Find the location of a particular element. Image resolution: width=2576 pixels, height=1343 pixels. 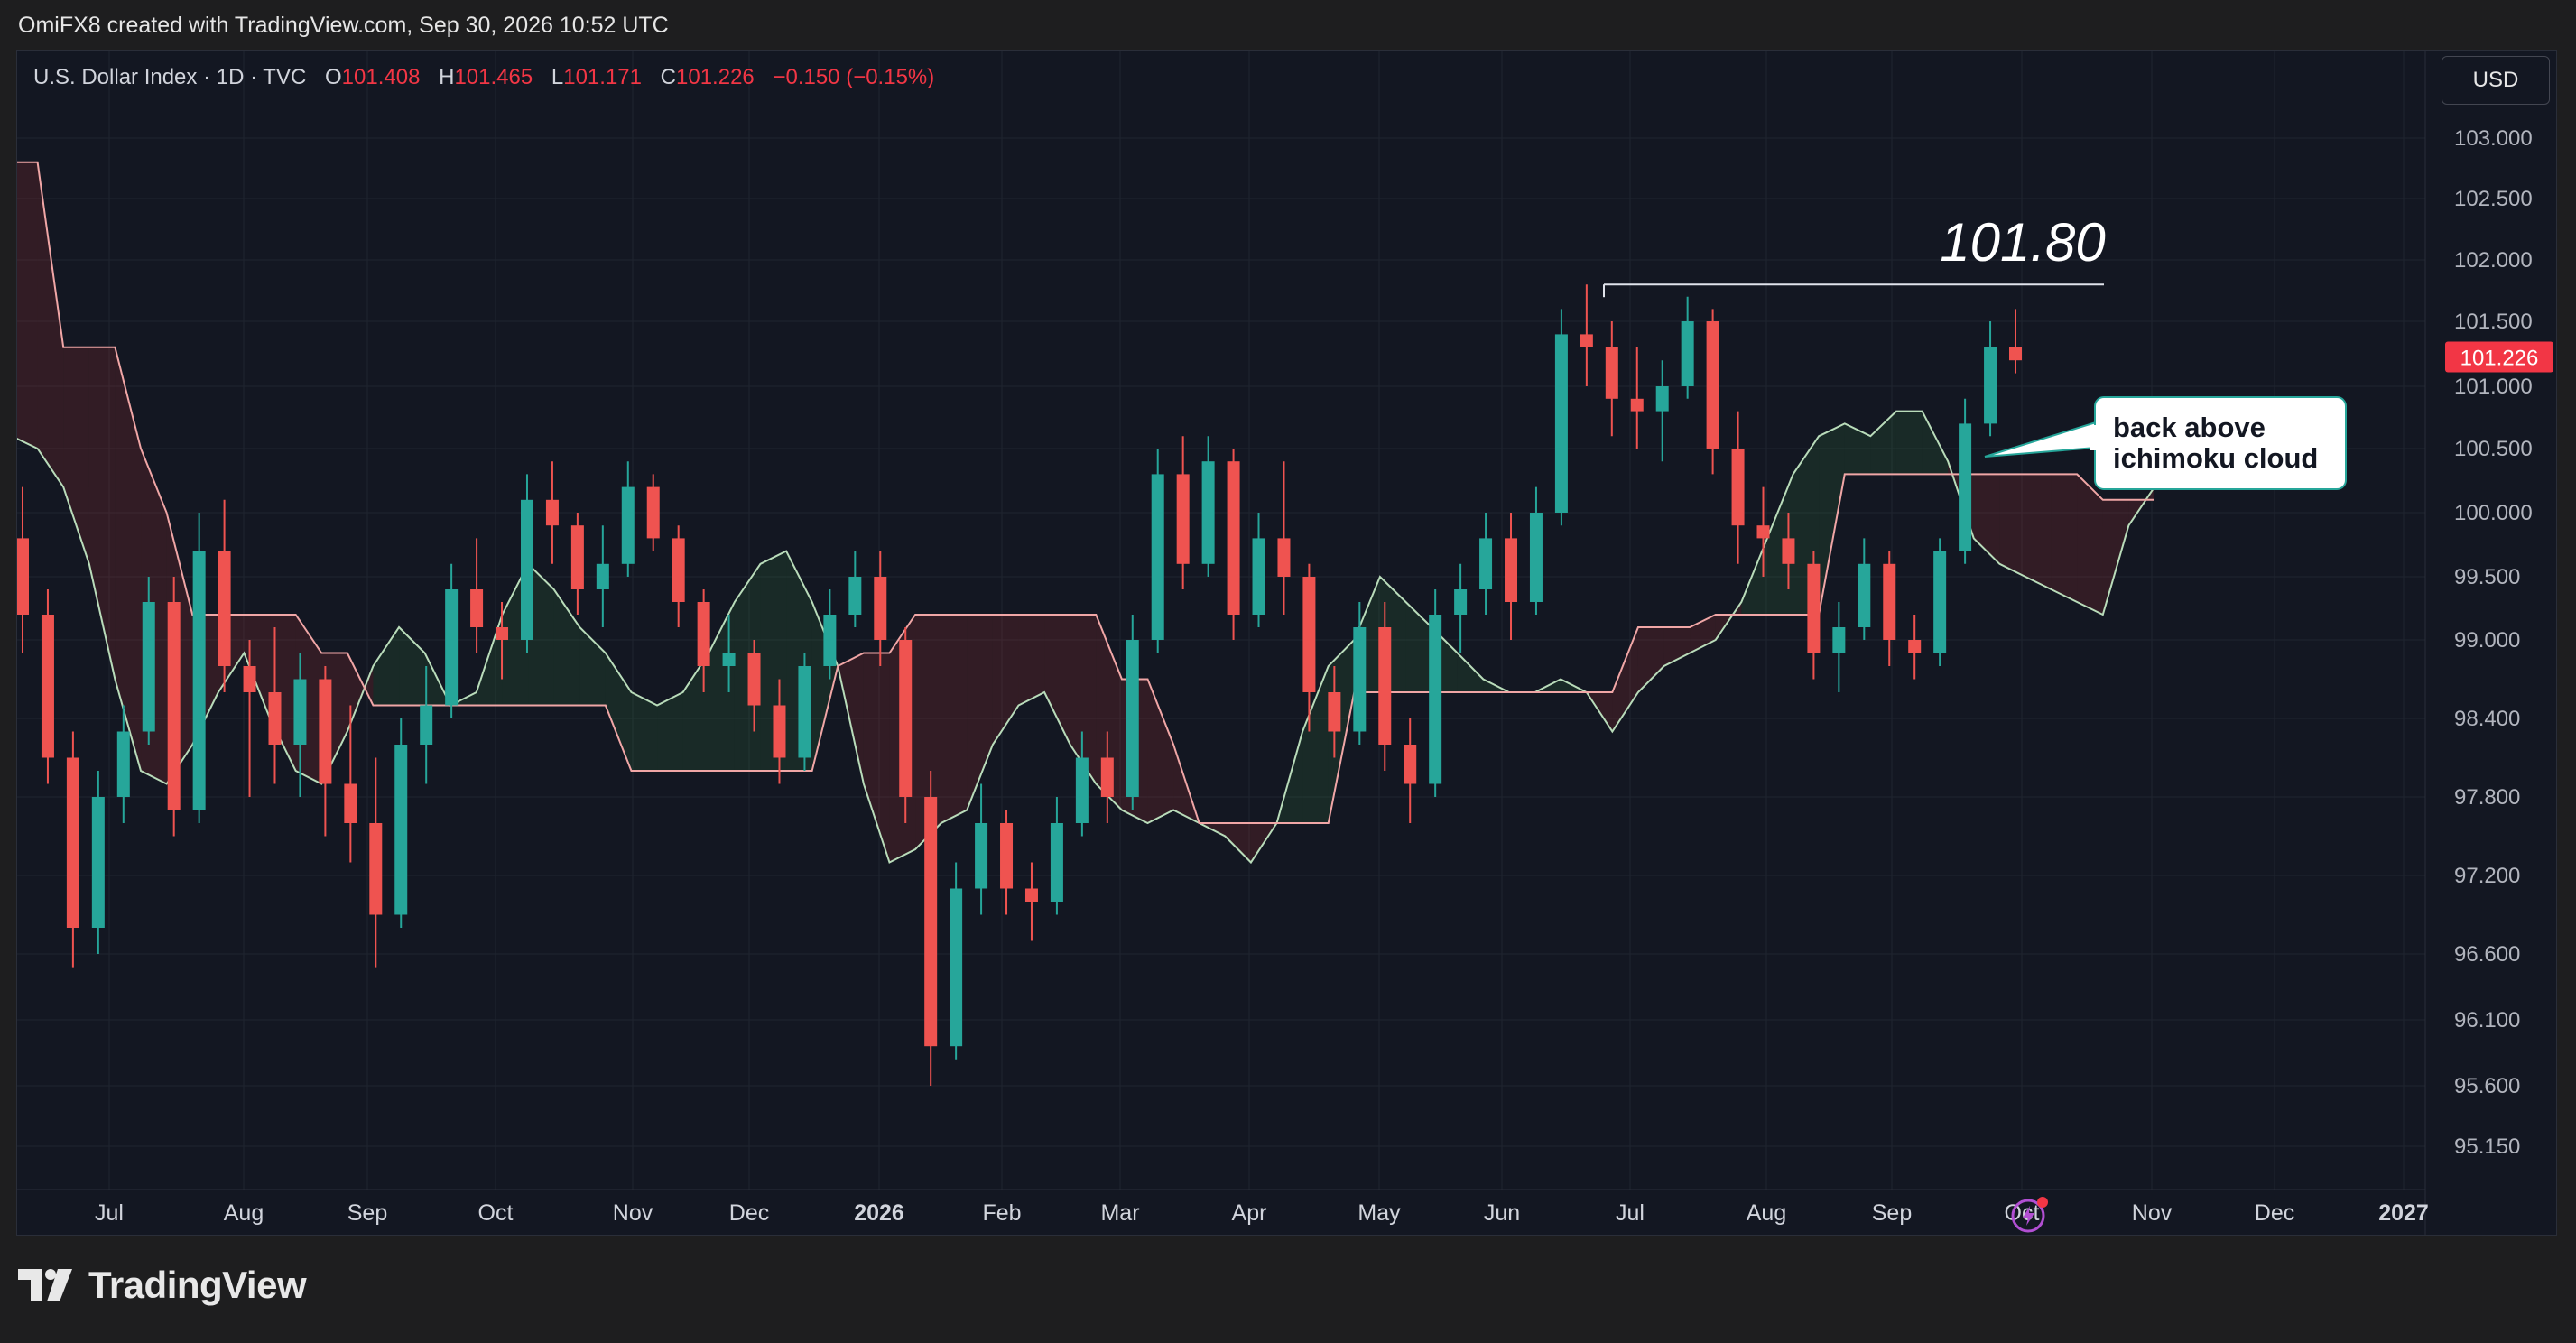

change-value: −0.150 (−0.15%) is located at coordinates (854, 77).